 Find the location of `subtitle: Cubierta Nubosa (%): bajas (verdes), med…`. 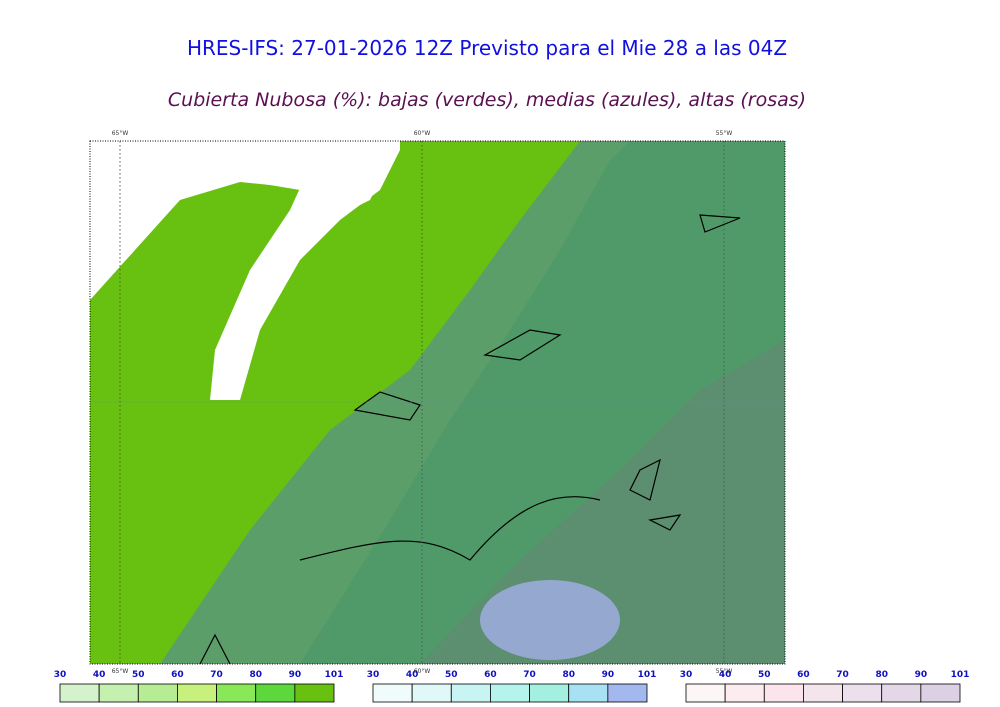

subtitle: Cubierta Nubosa (%): bajas (verdes), med… is located at coordinates (487, 100).